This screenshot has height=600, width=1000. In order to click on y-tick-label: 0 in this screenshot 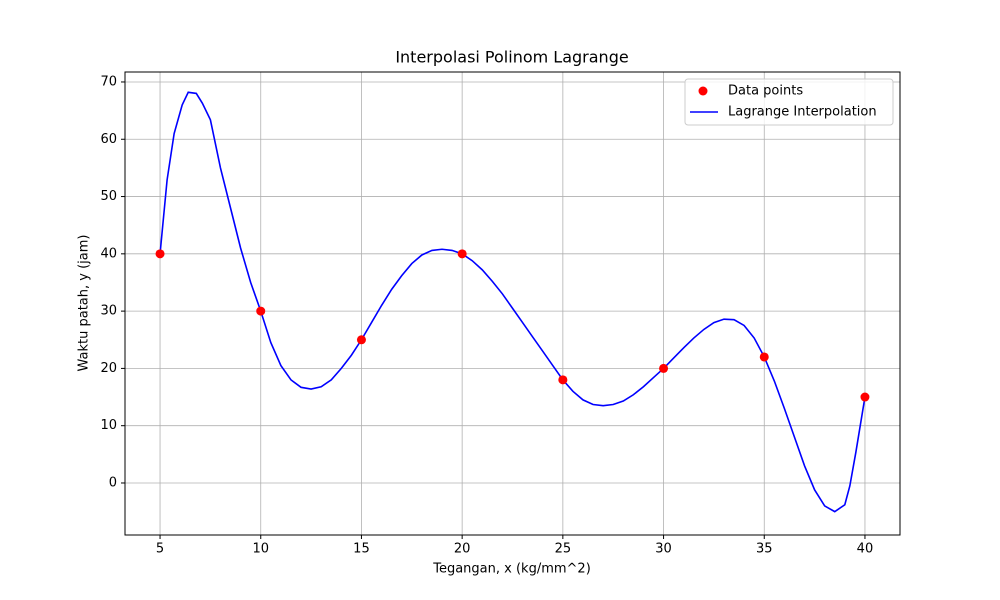, I will do `click(113, 482)`.